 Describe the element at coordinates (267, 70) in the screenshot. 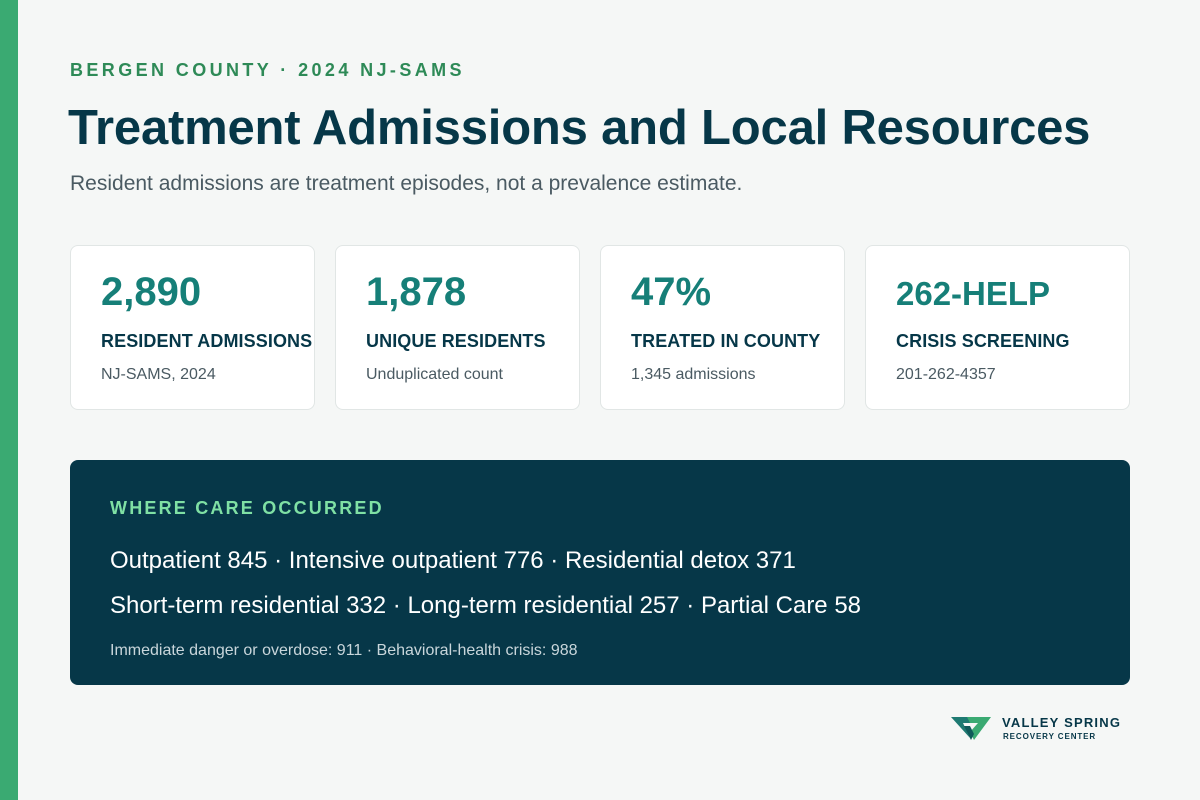

I see `eyebrow-label: BERGEN COUNTY · 2024 NJ-SAMS` at that location.